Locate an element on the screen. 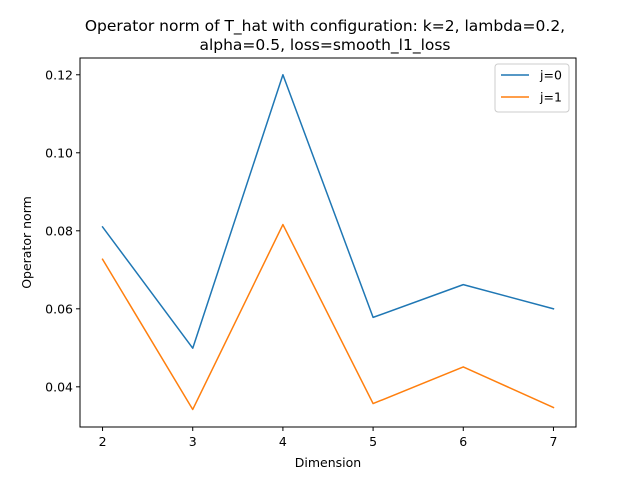  y-axis-ticks: 0.04 0.06 0.08 0.10 0.12 is located at coordinates (62, 230).